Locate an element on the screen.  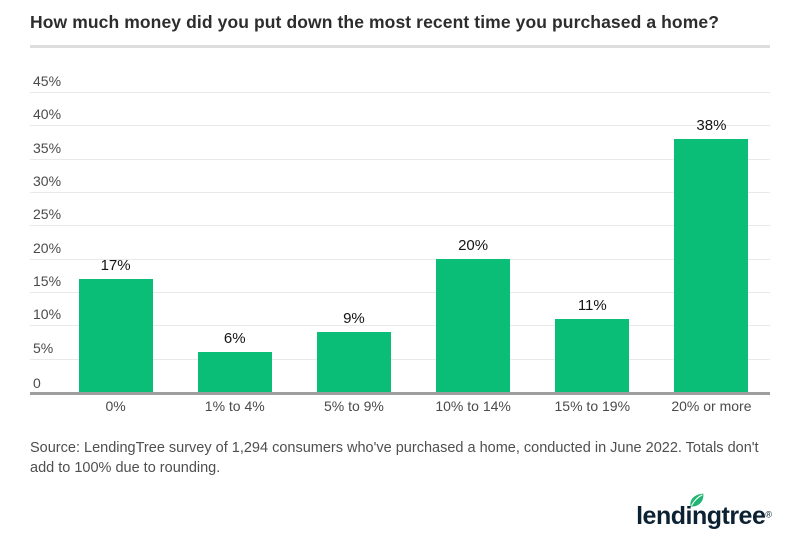
x-category-label: 20% or more is located at coordinates (711, 406).